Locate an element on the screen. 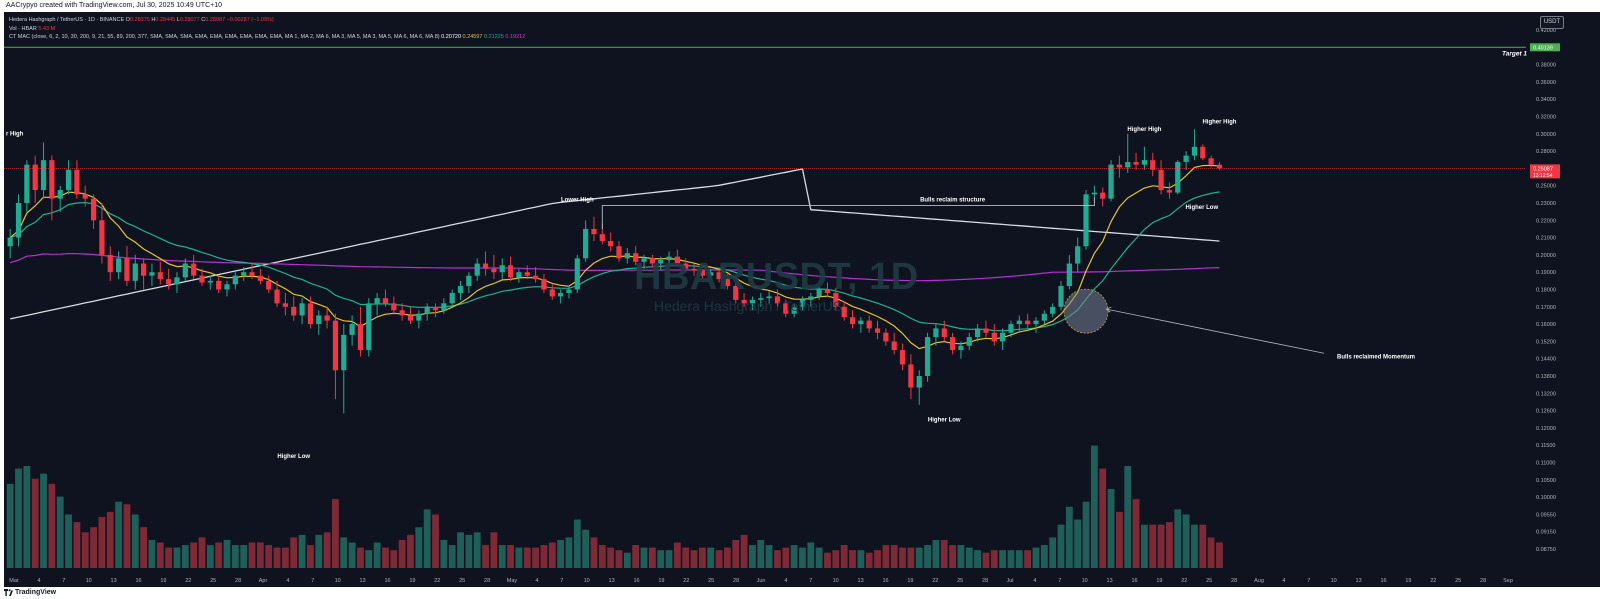 The image size is (1600, 599). legend-volume-label: Vol · HBAR is located at coordinates (23, 28).